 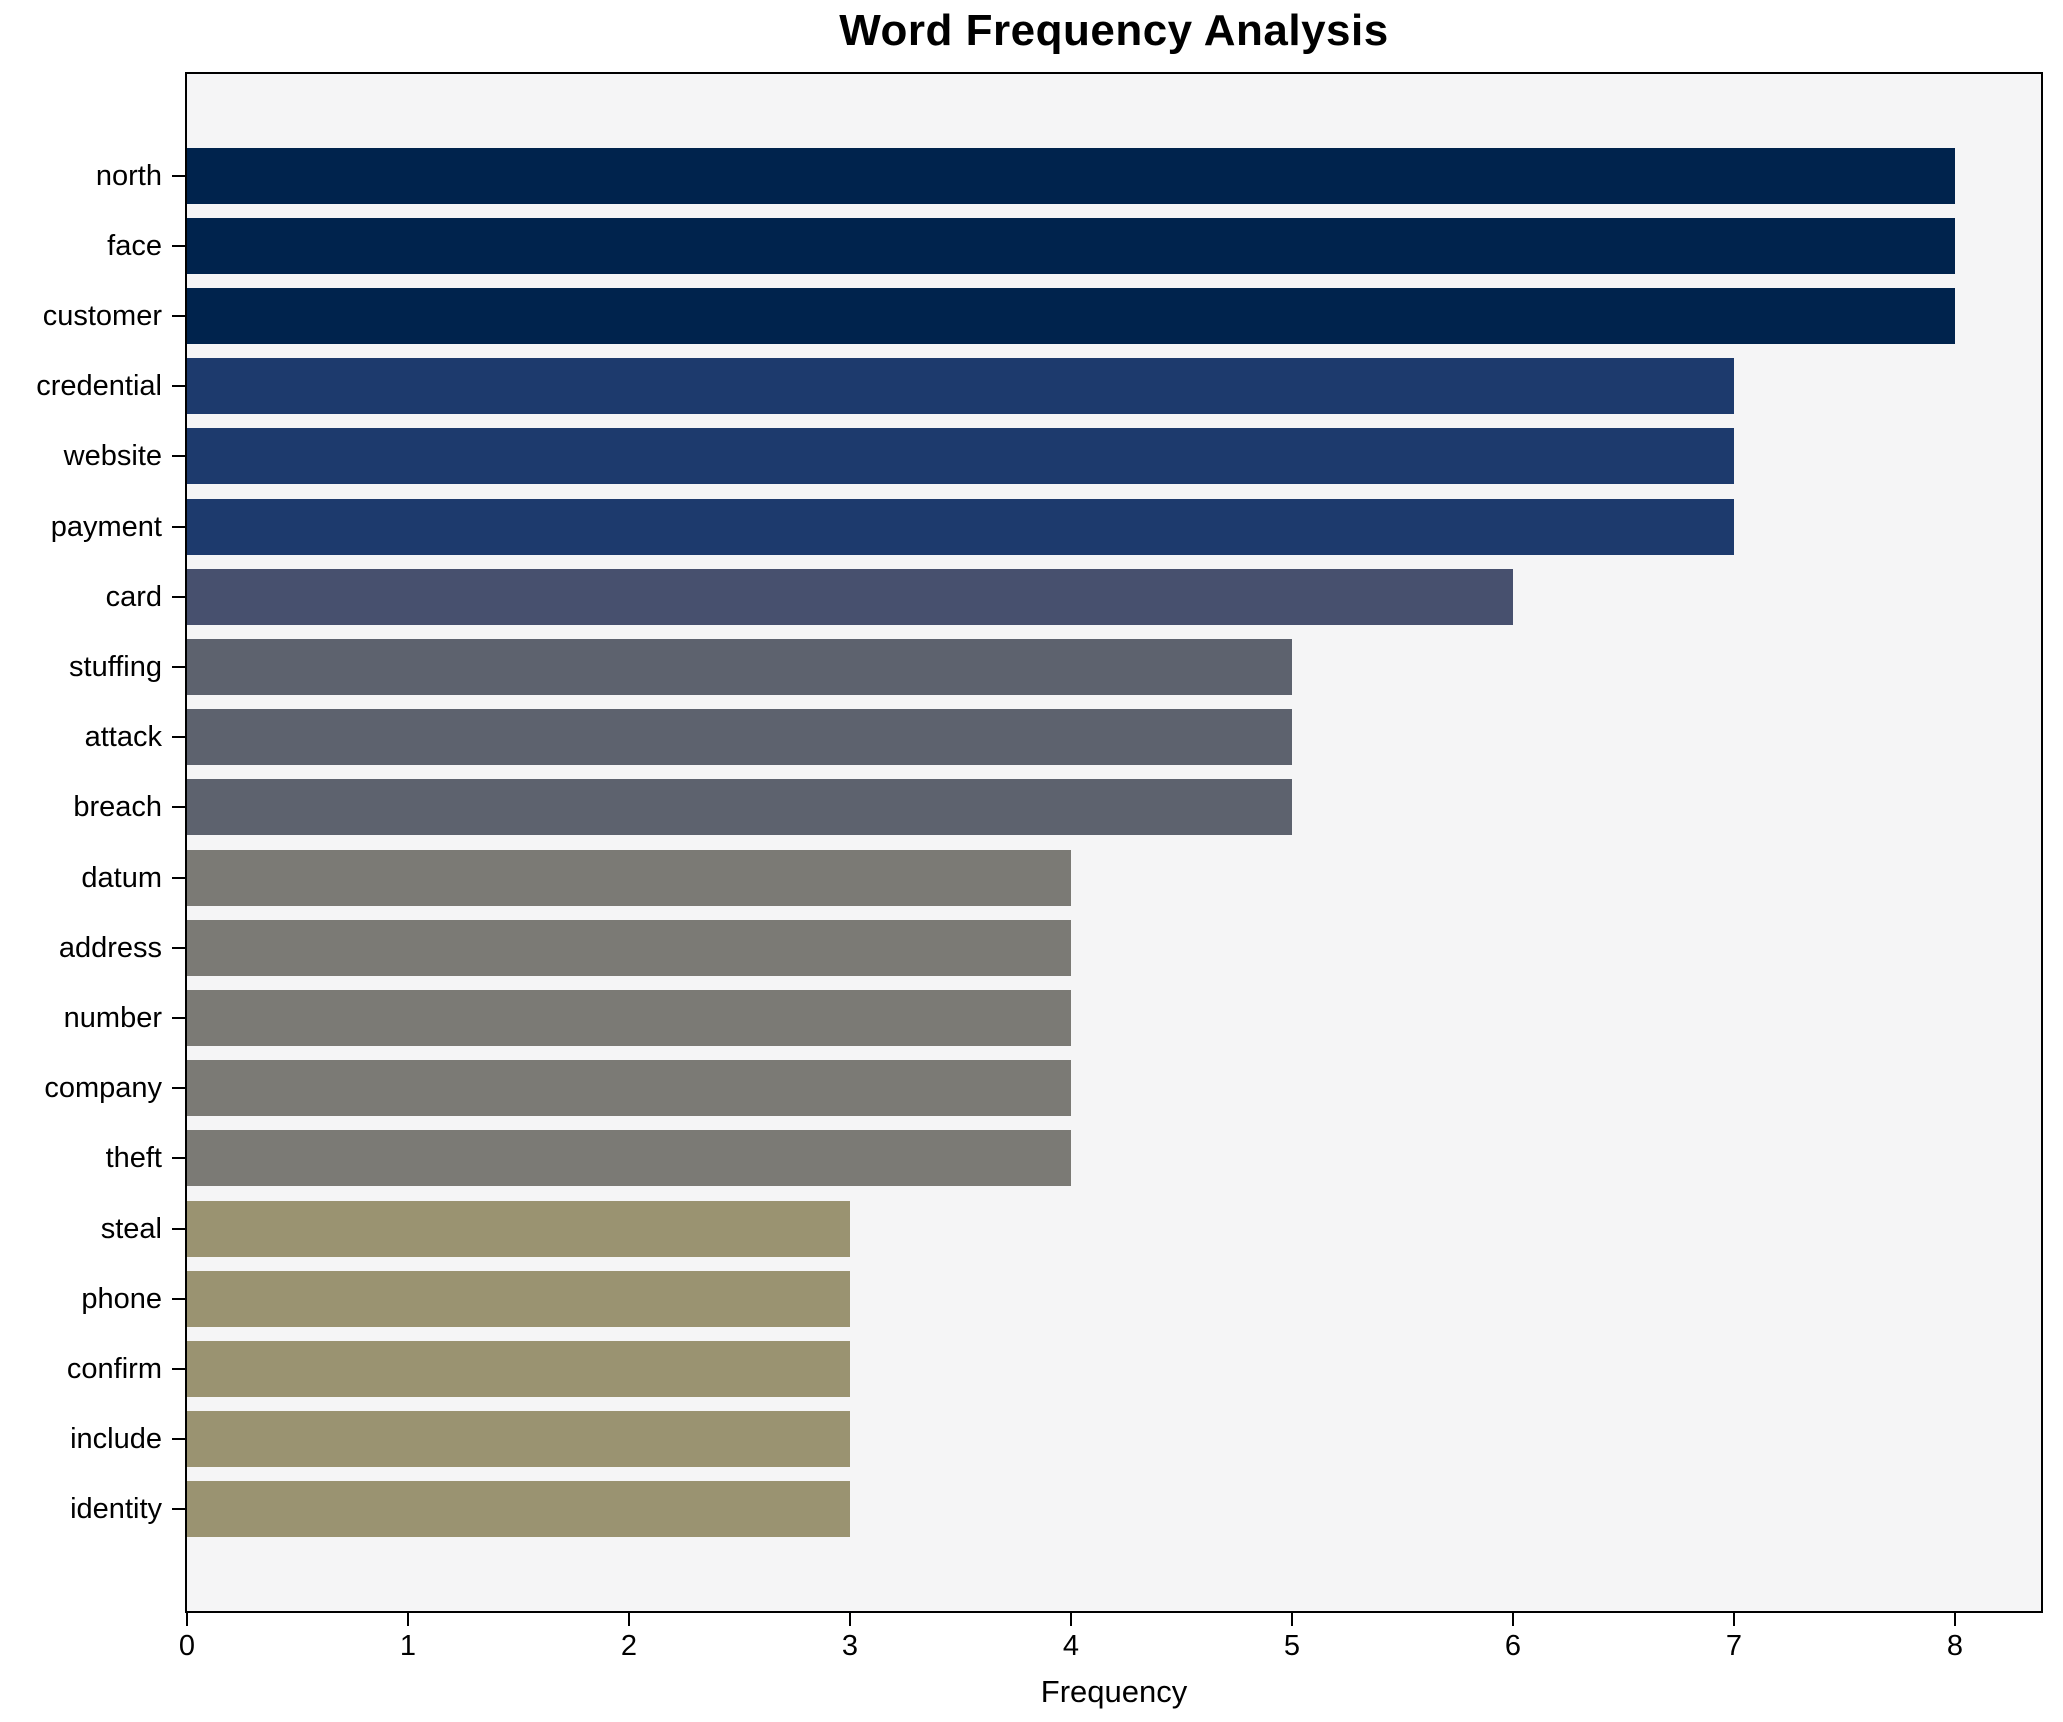 What do you see at coordinates (1114, 30) in the screenshot?
I see `chart-title: Word Frequency Analysis` at bounding box center [1114, 30].